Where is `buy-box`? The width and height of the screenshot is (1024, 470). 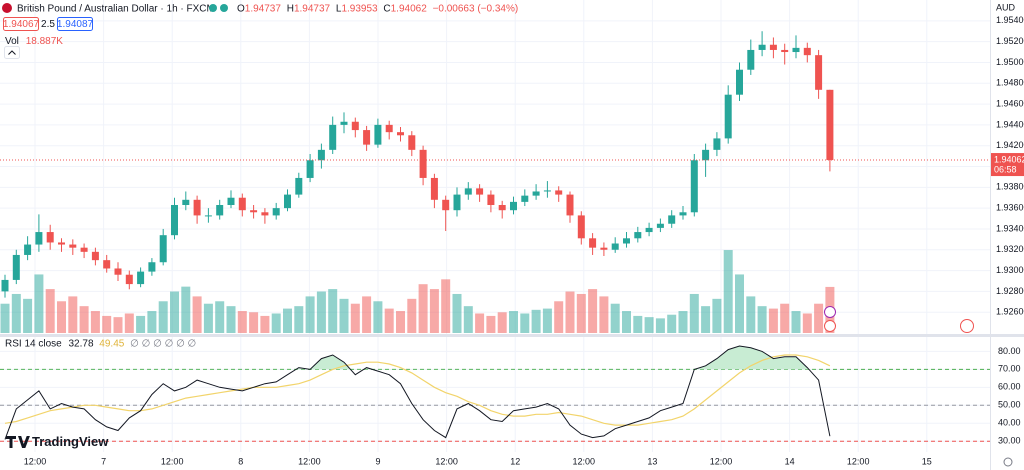
buy-box is located at coordinates (75, 24).